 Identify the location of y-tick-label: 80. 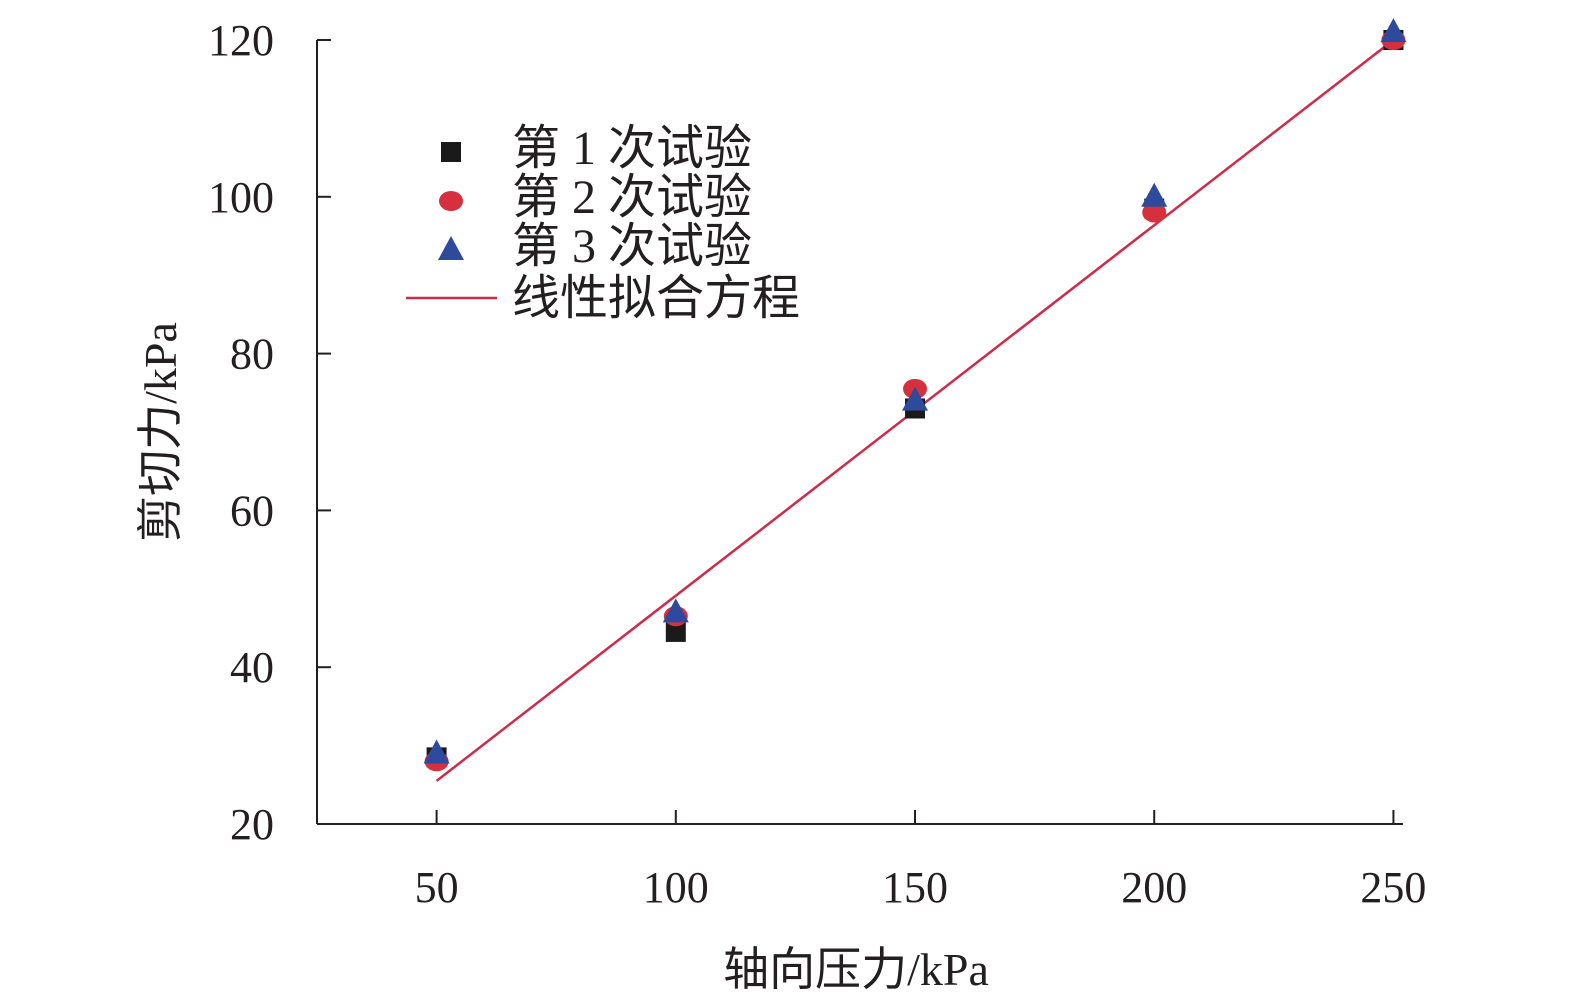
(252, 354).